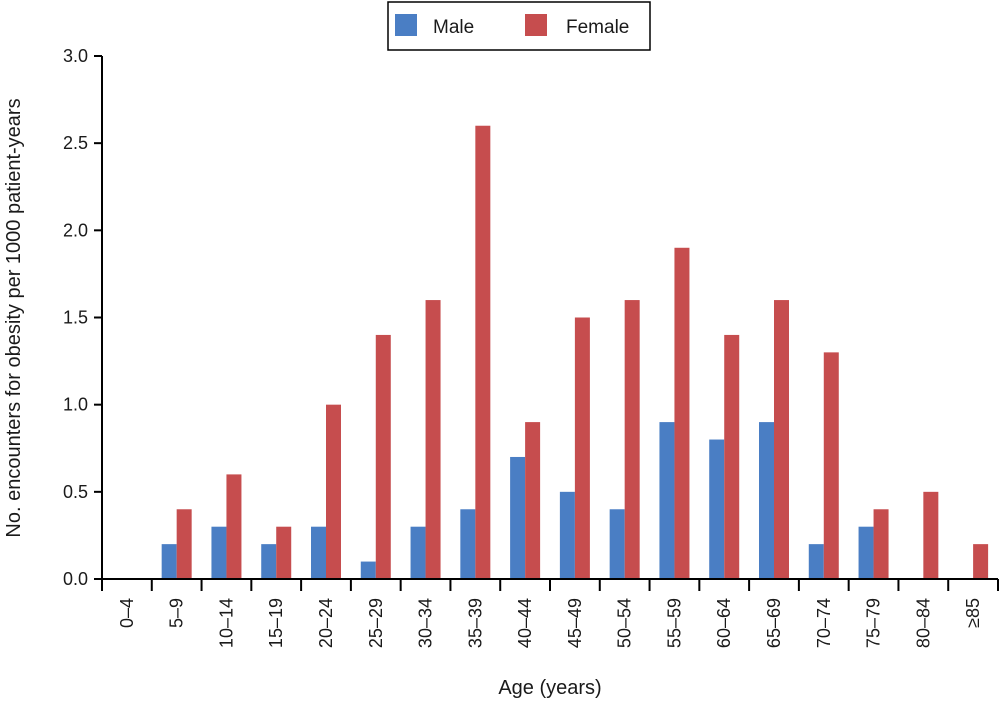 The width and height of the screenshot is (1000, 702). Describe the element at coordinates (575, 623) in the screenshot. I see `x-tick-label-9: 45–49` at that location.